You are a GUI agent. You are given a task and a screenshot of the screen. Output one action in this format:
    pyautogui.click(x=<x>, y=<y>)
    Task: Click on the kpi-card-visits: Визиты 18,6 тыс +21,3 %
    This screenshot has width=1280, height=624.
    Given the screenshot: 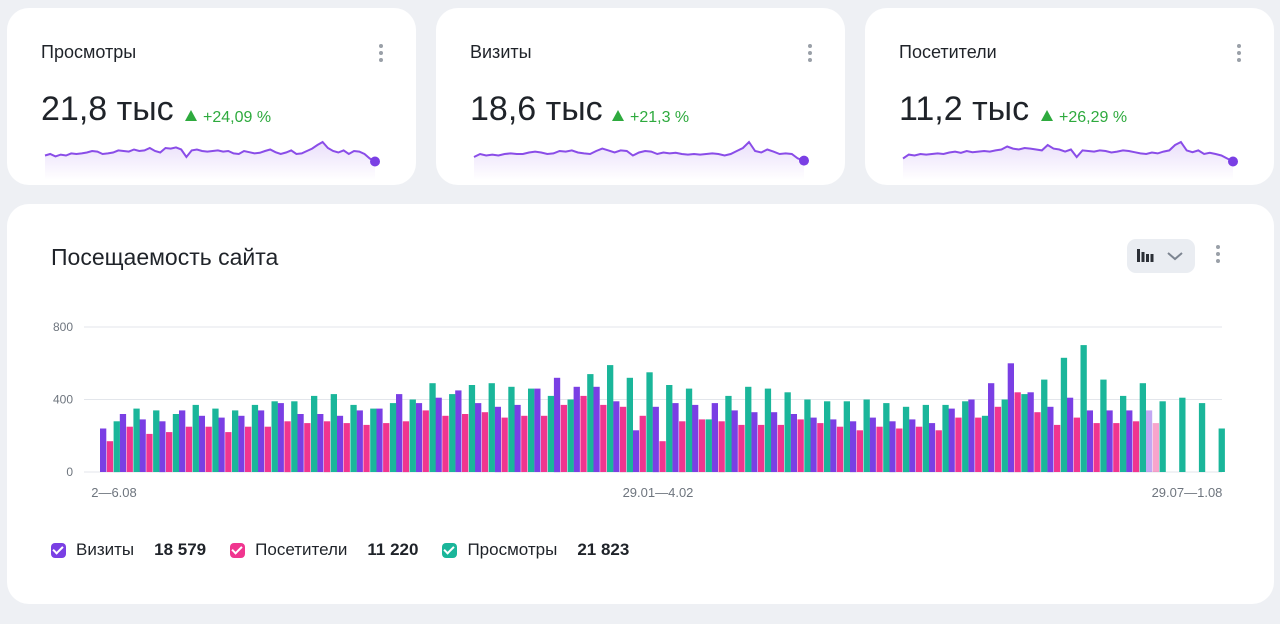 What is the action you would take?
    pyautogui.click(x=640, y=96)
    